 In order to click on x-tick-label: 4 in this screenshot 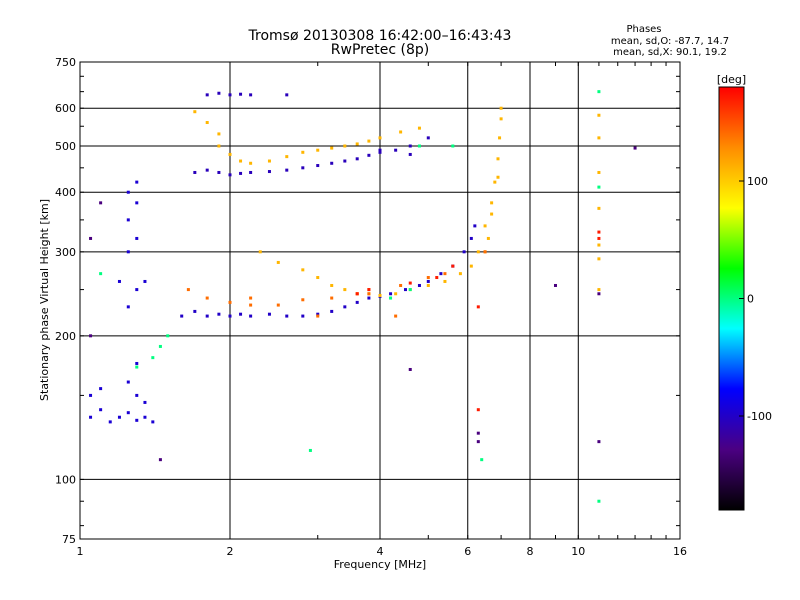, I will do `click(380, 551)`.